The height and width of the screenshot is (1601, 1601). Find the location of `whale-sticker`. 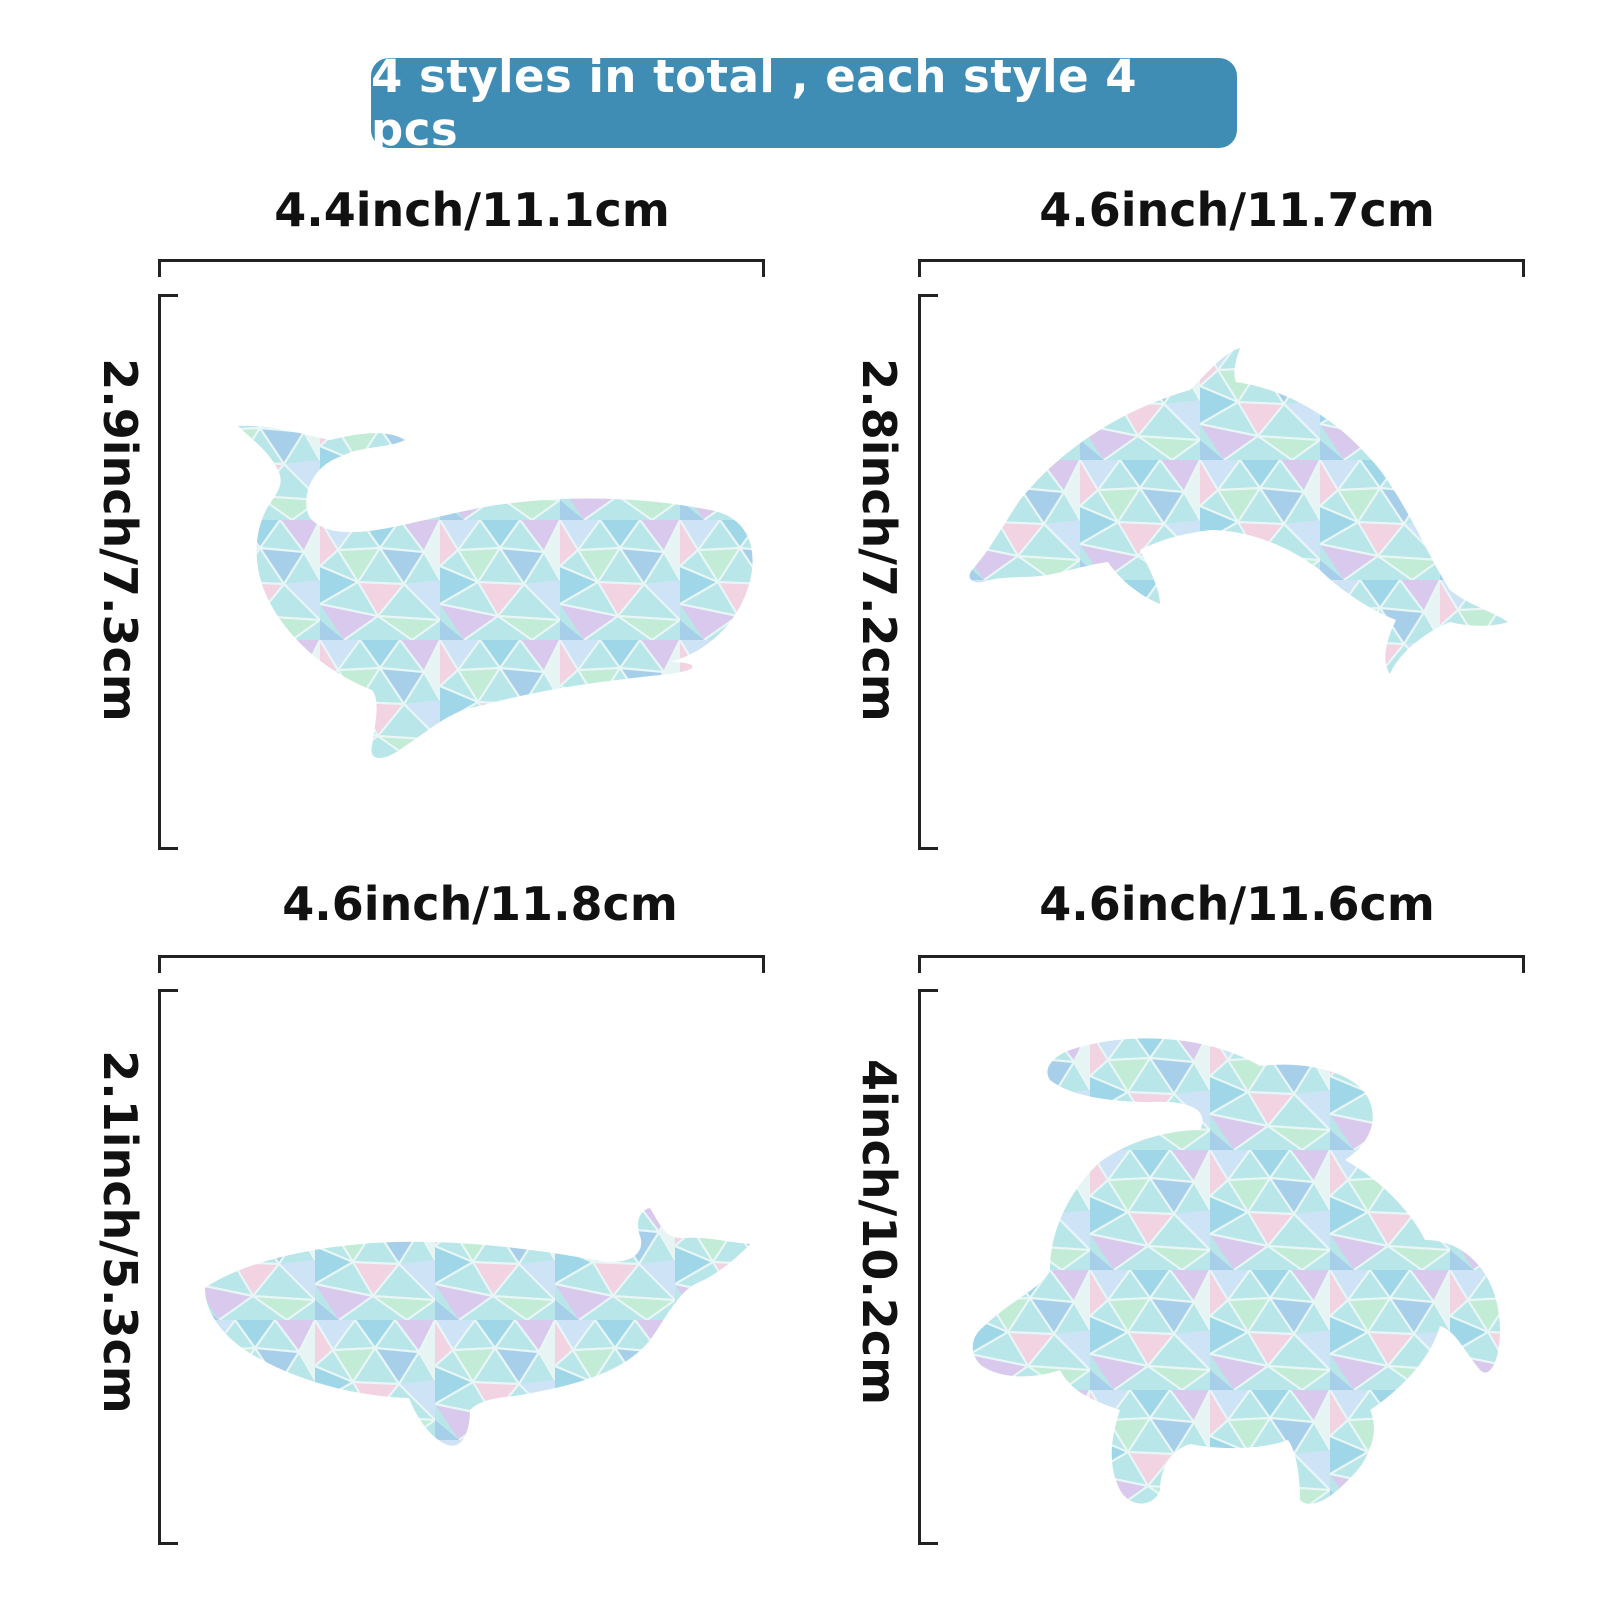

whale-sticker is located at coordinates (477, 1327).